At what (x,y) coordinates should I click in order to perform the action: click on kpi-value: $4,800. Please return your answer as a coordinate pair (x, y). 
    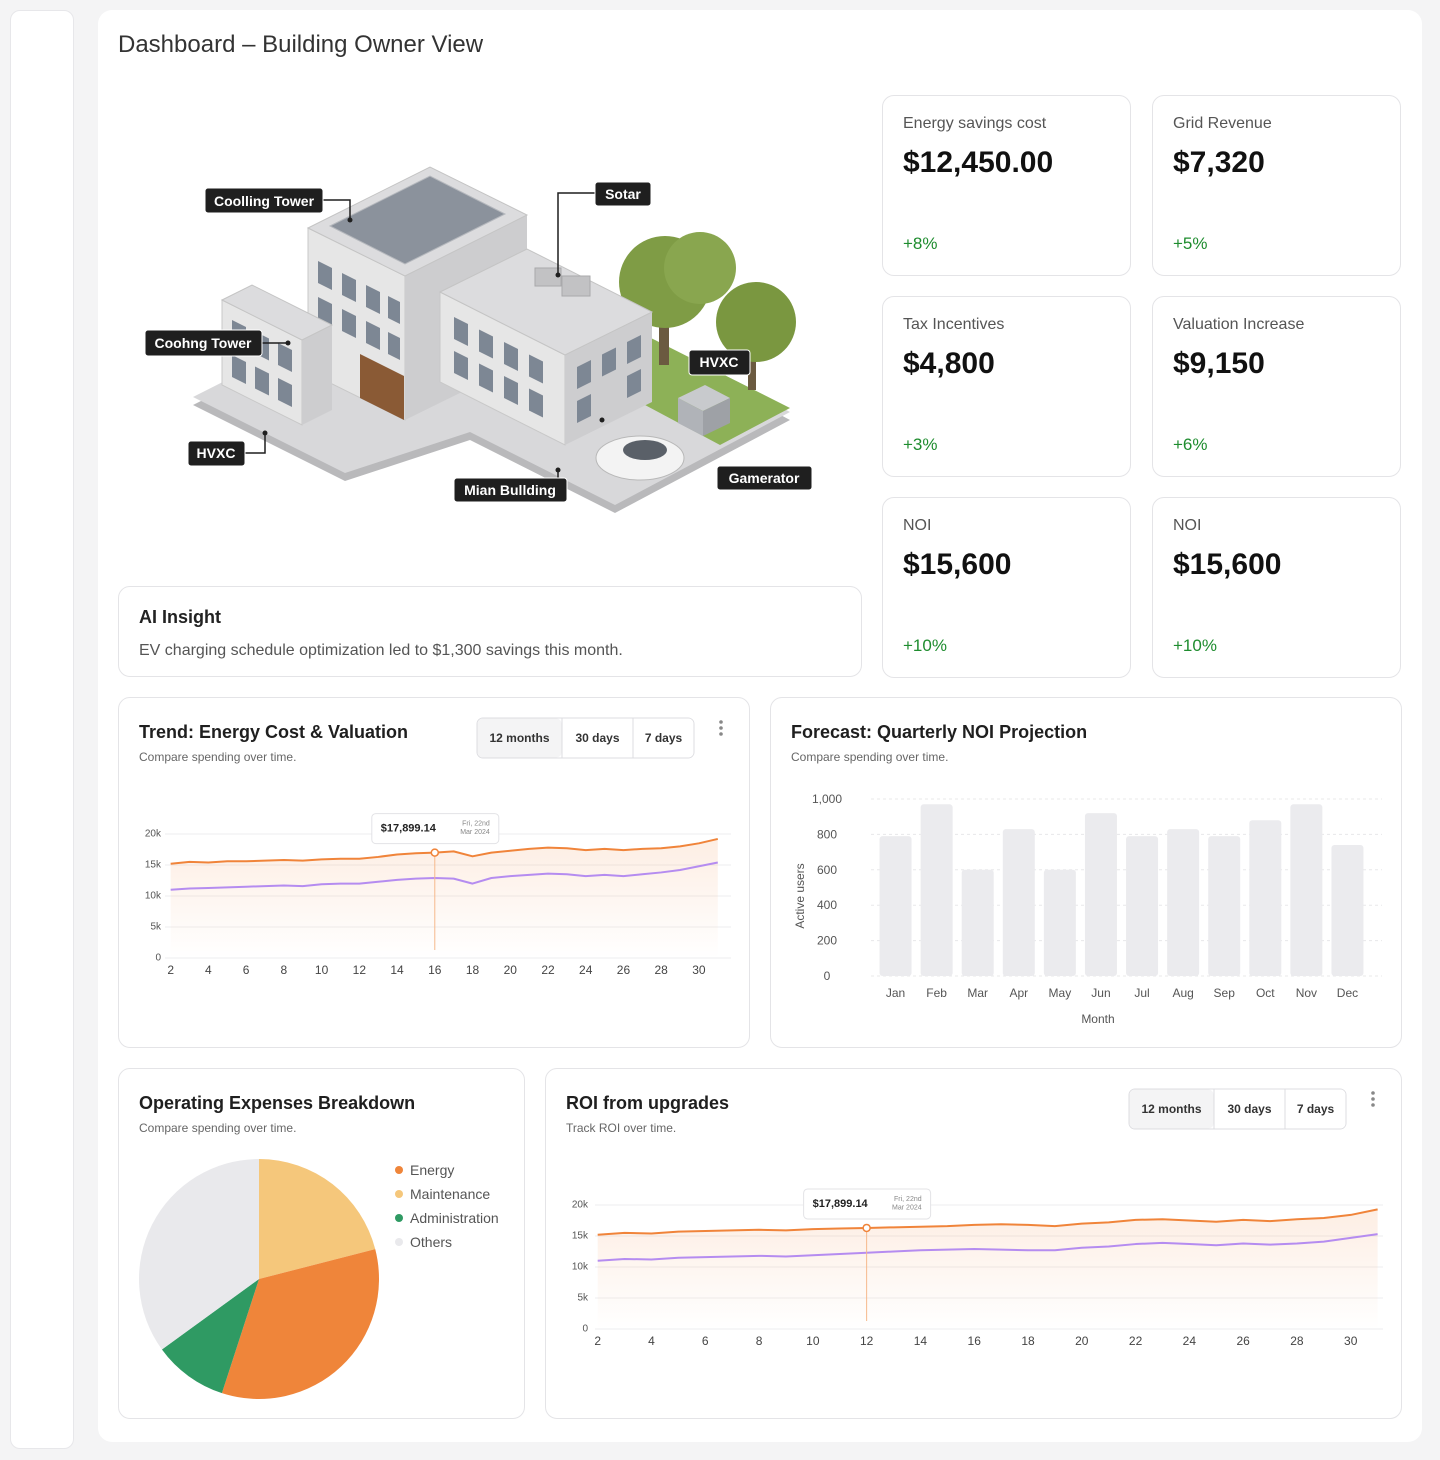
    Looking at the image, I should click on (949, 363).